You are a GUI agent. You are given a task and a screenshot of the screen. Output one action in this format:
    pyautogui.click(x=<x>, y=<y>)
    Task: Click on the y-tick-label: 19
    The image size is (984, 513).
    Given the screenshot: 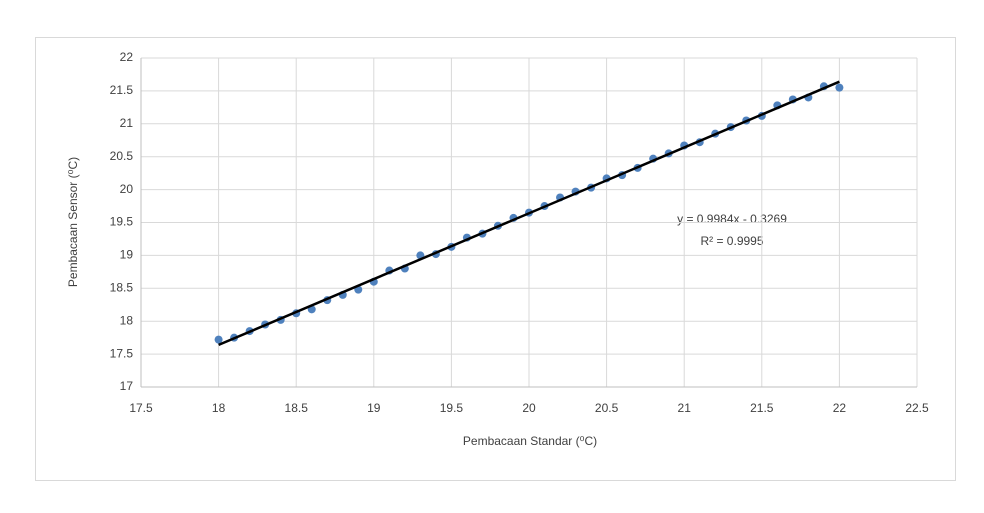 What is the action you would take?
    pyautogui.click(x=127, y=255)
    